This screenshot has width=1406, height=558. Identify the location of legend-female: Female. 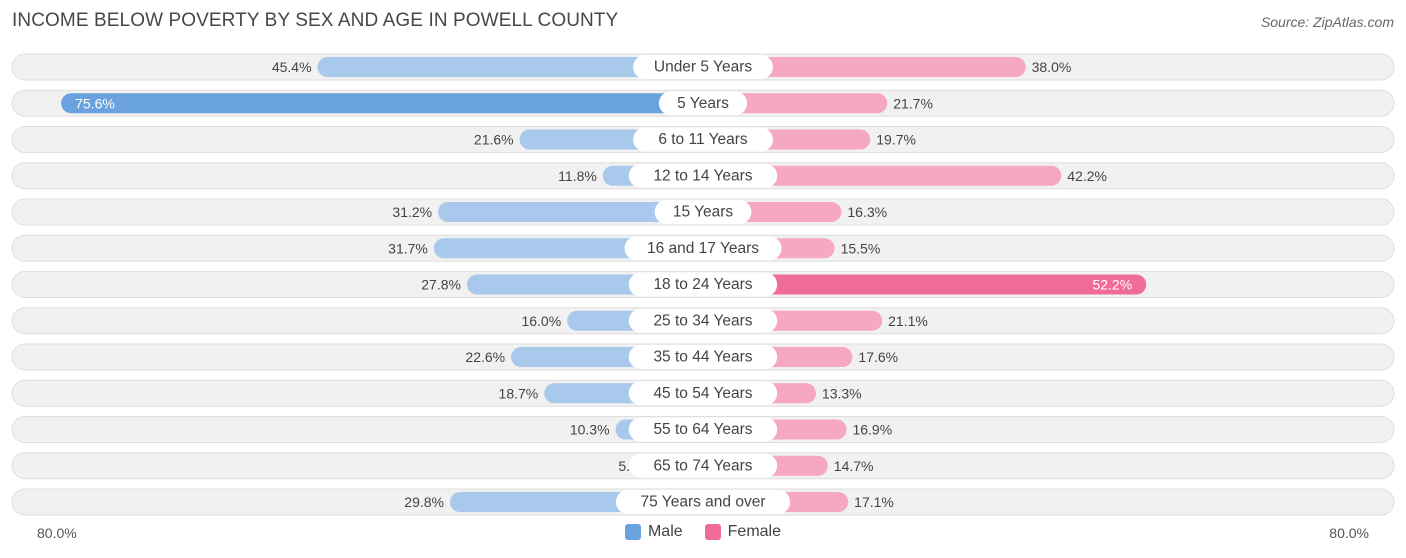
(743, 532).